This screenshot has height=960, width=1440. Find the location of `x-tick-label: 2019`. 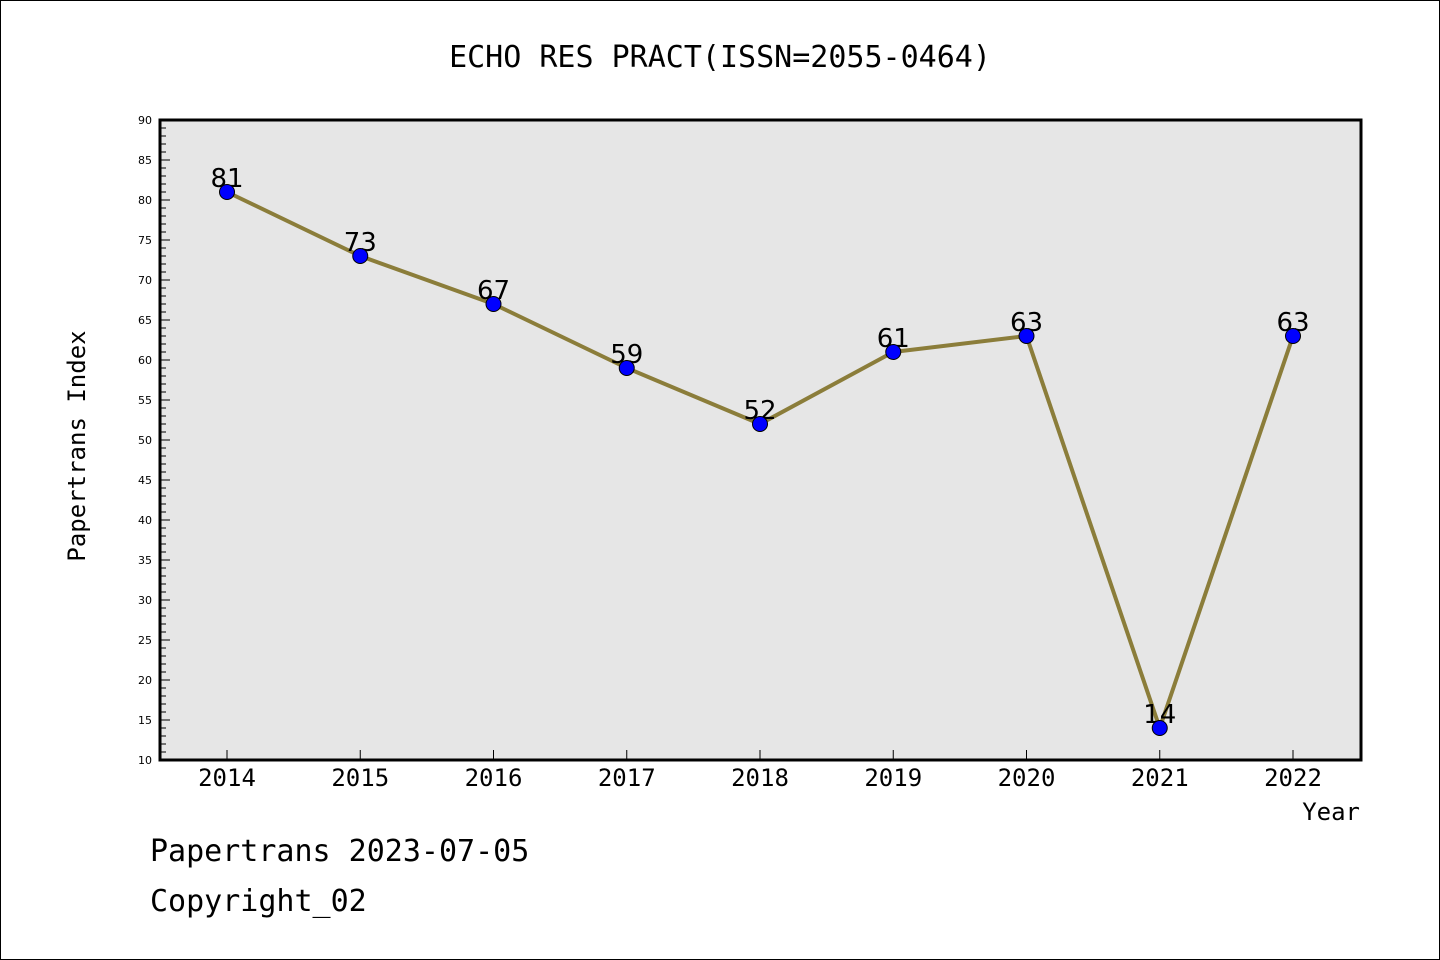

x-tick-label: 2019 is located at coordinates (893, 778).